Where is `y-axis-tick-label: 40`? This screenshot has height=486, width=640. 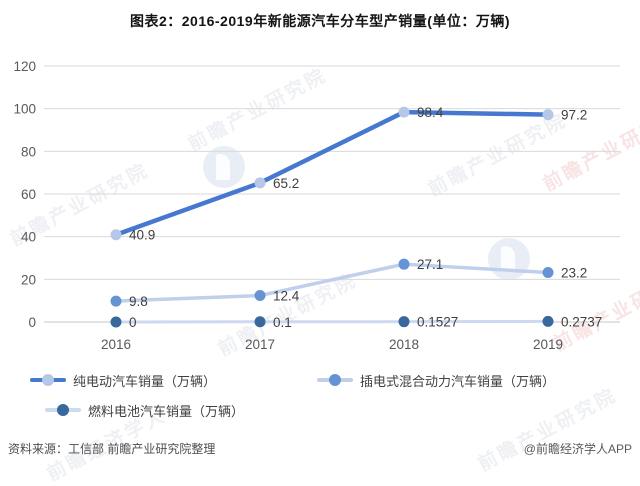
y-axis-tick-label: 40 is located at coordinates (28, 237).